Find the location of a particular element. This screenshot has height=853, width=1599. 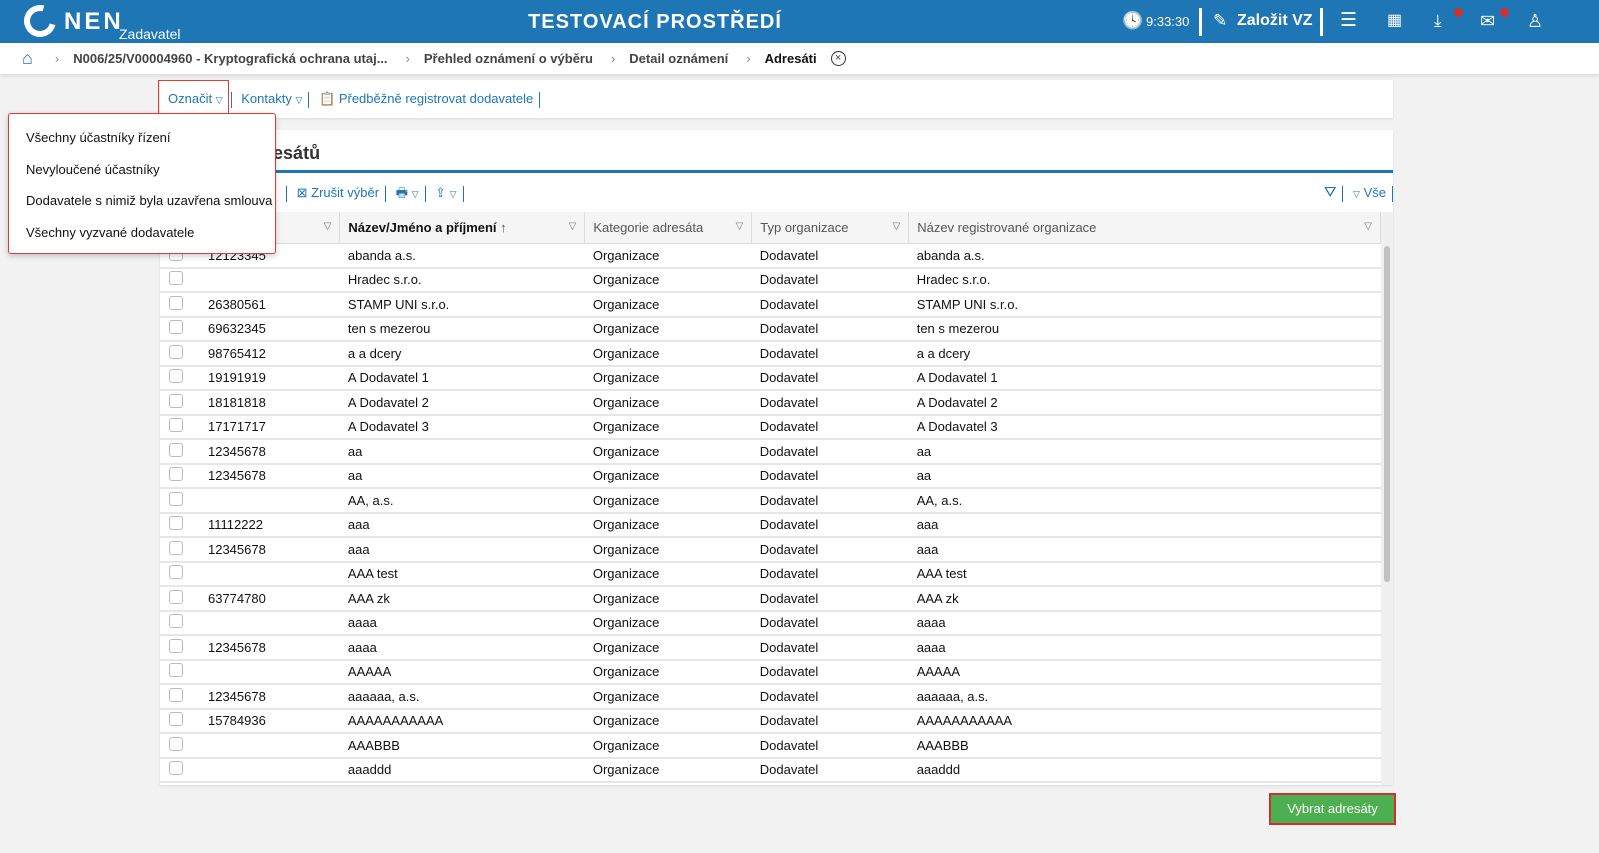

environment-title: TESTOVACÍ PROSTŘEDÍ is located at coordinates (655, 22).